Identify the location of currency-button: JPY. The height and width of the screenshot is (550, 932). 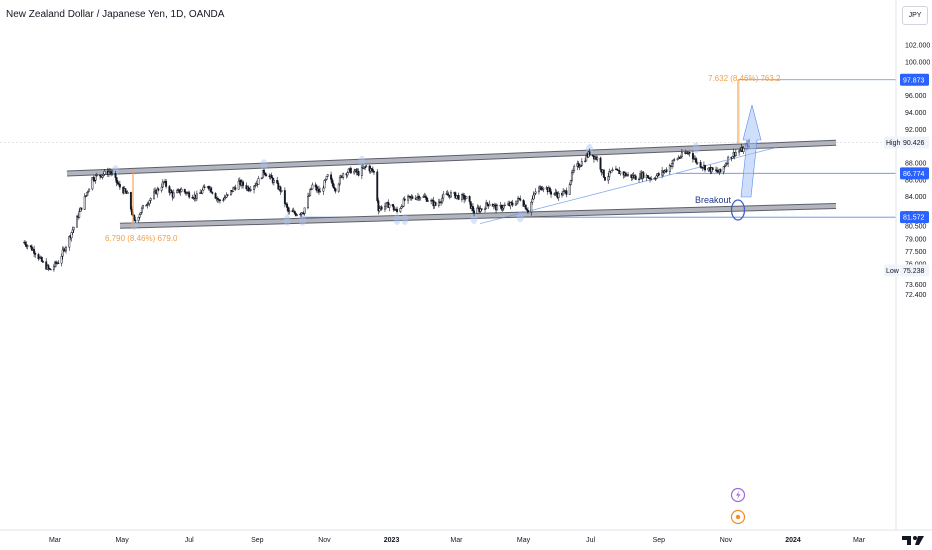
(915, 15).